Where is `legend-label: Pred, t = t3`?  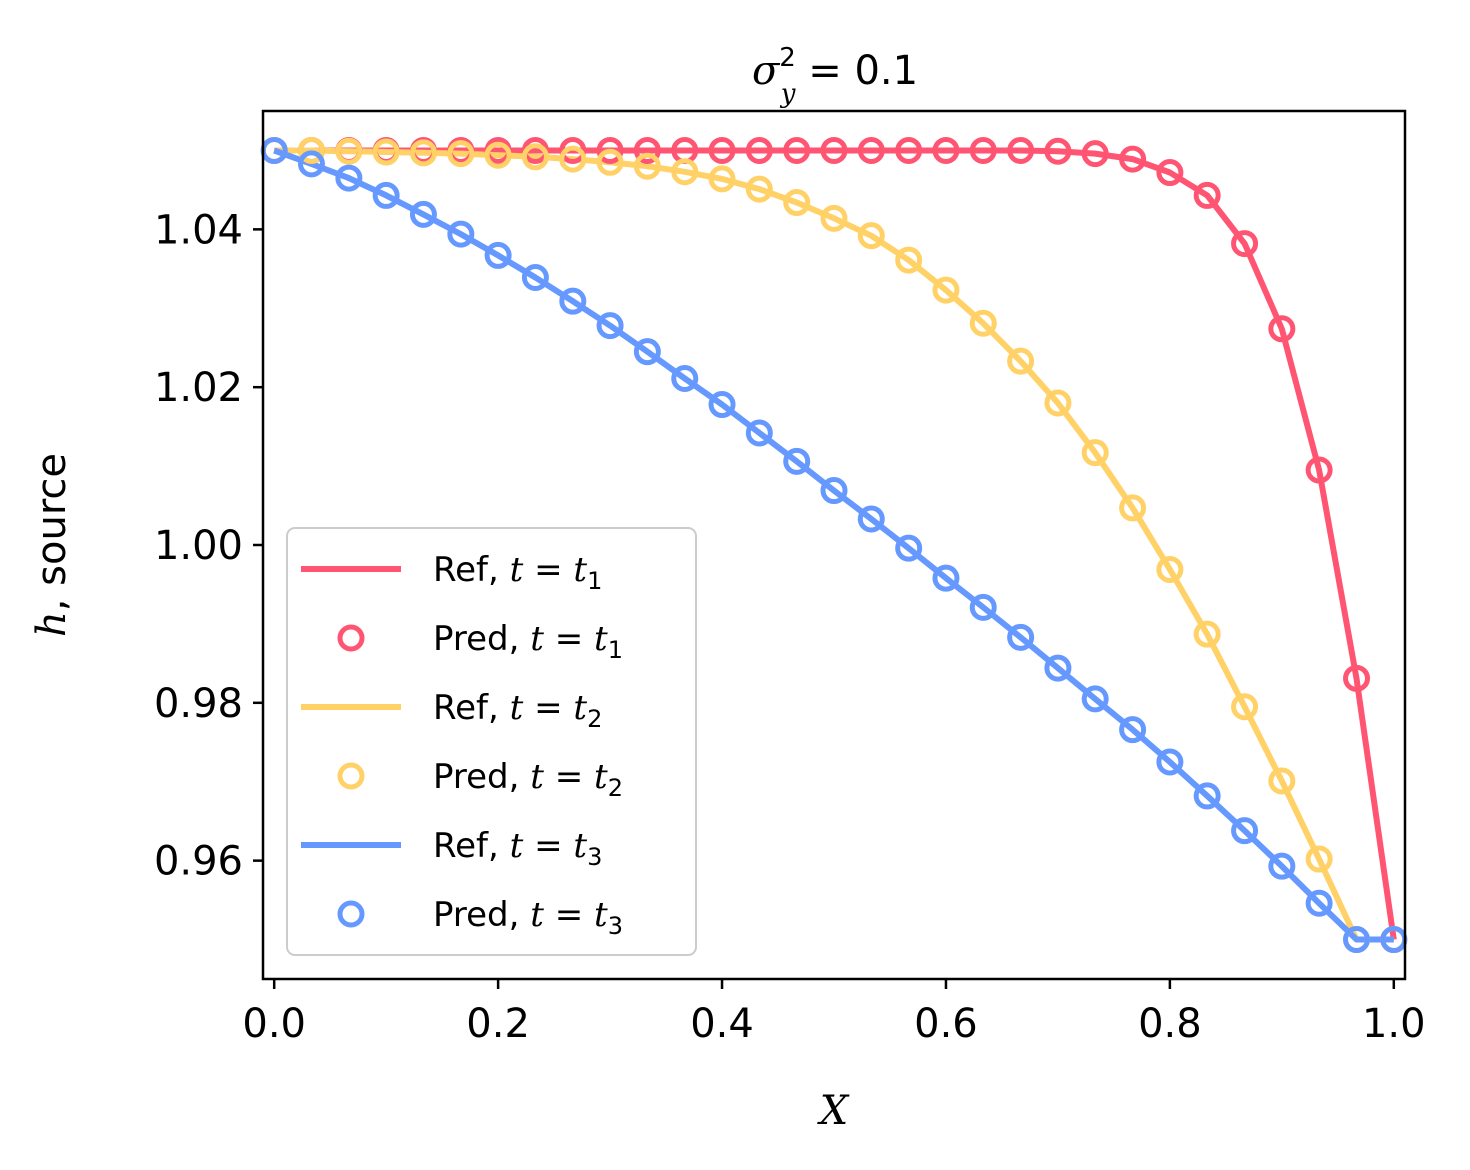
legend-label: Pred, t = t3 is located at coordinates (528, 917).